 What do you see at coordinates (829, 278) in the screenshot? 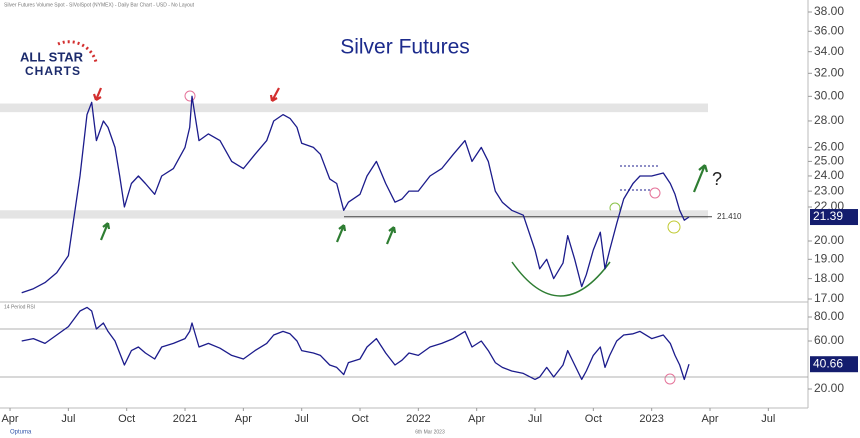
I see `y-tick-label: 18.00` at bounding box center [829, 278].